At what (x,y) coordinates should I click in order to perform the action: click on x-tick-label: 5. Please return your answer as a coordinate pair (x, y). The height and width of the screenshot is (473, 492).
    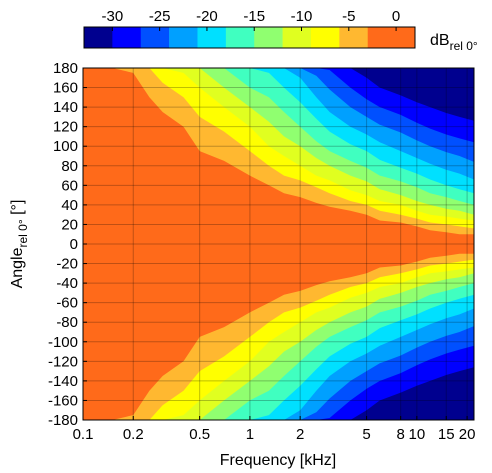
    Looking at the image, I should click on (366, 434).